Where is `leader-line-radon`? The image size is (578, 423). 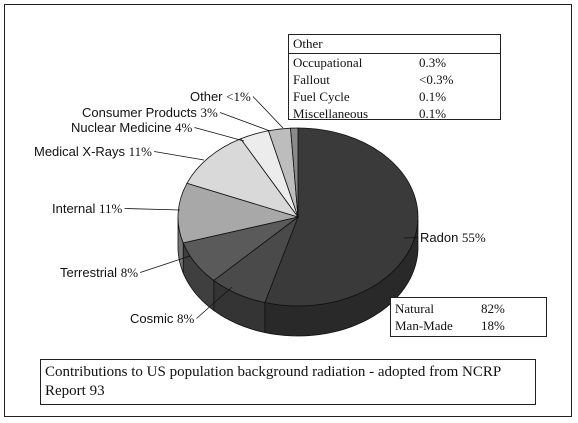 leader-line-radon is located at coordinates (411, 238).